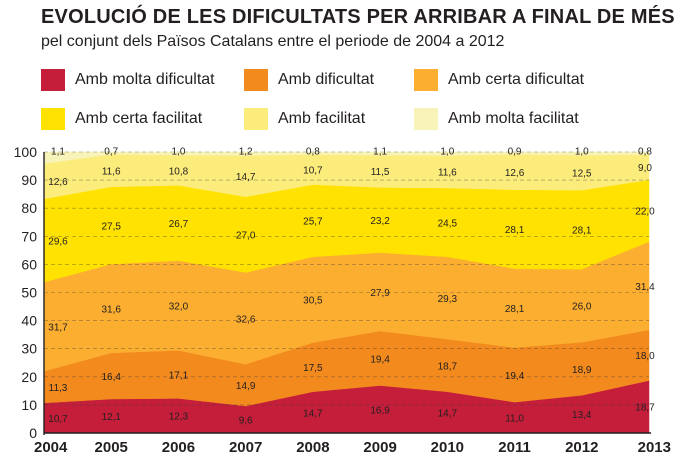 The width and height of the screenshot is (677, 459). Describe the element at coordinates (111, 152) in the screenshot. I see `data-label: 0,7` at that location.